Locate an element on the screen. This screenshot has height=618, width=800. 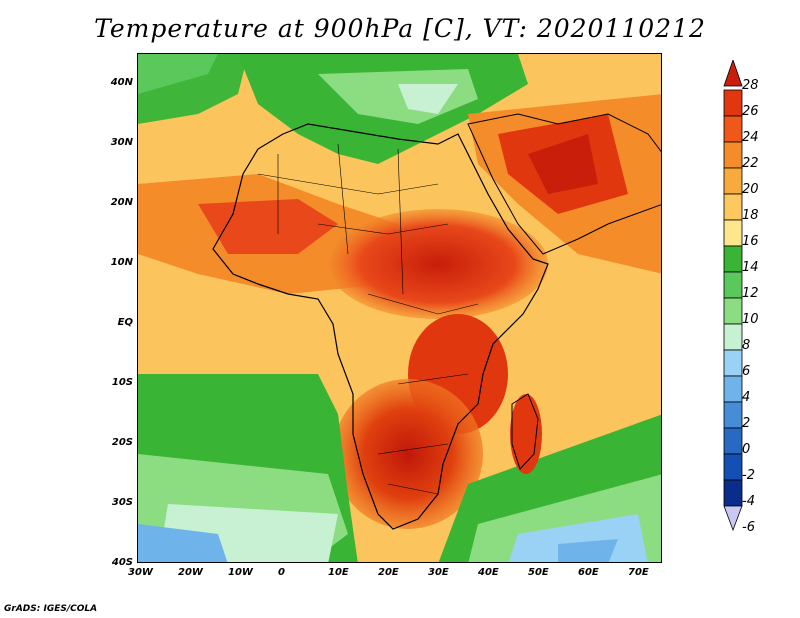
lon-tick-label: 10W is located at coordinates (240, 572).